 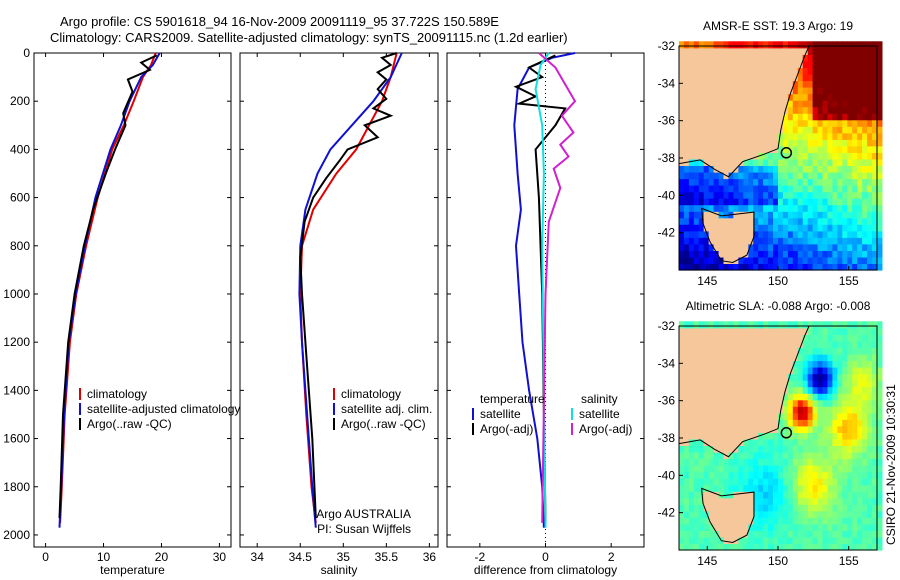 What do you see at coordinates (20, 149) in the screenshot?
I see `temperature-ytick-label: 400` at bounding box center [20, 149].